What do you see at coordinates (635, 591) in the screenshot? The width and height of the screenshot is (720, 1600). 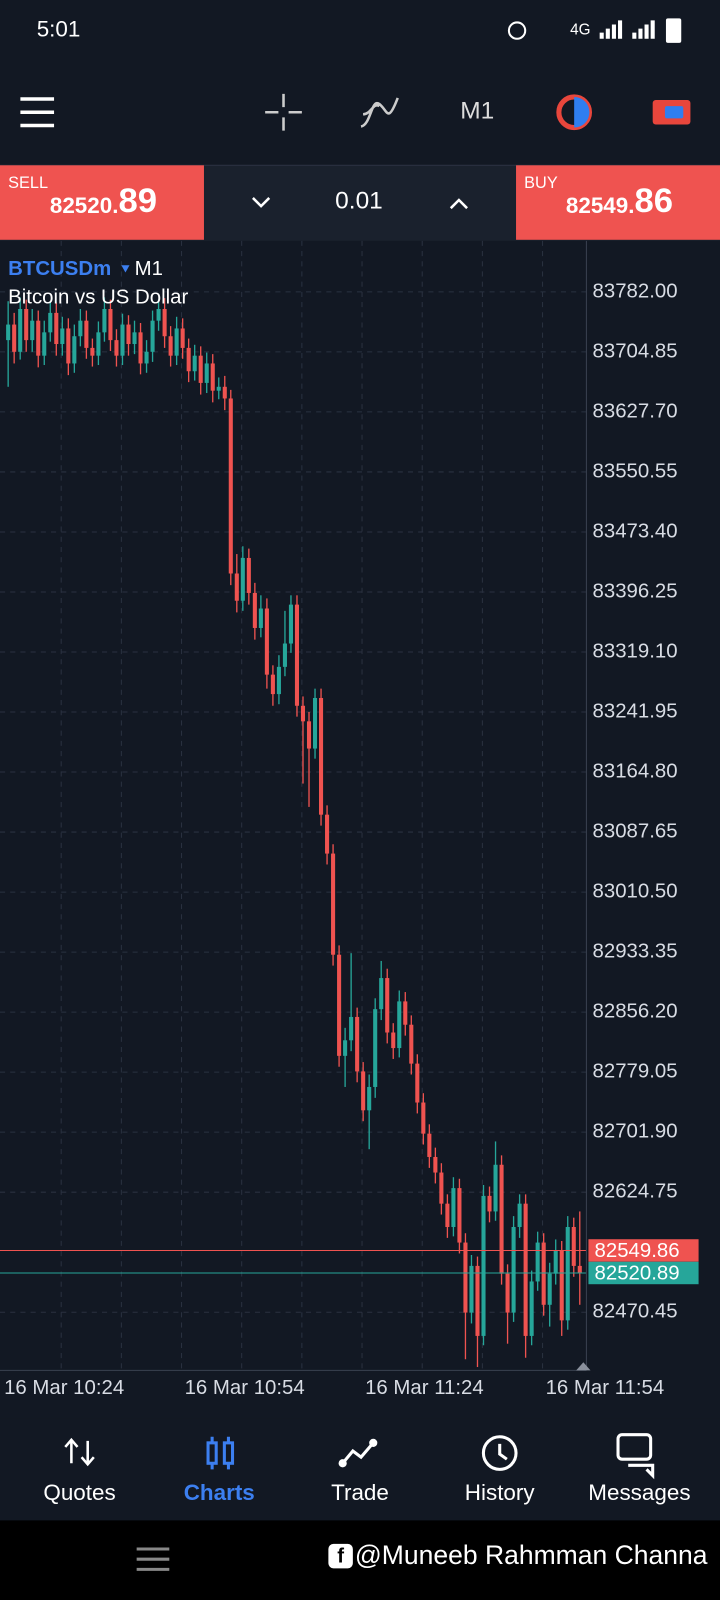 I see `y-tick-label: 83396.25` at bounding box center [635, 591].